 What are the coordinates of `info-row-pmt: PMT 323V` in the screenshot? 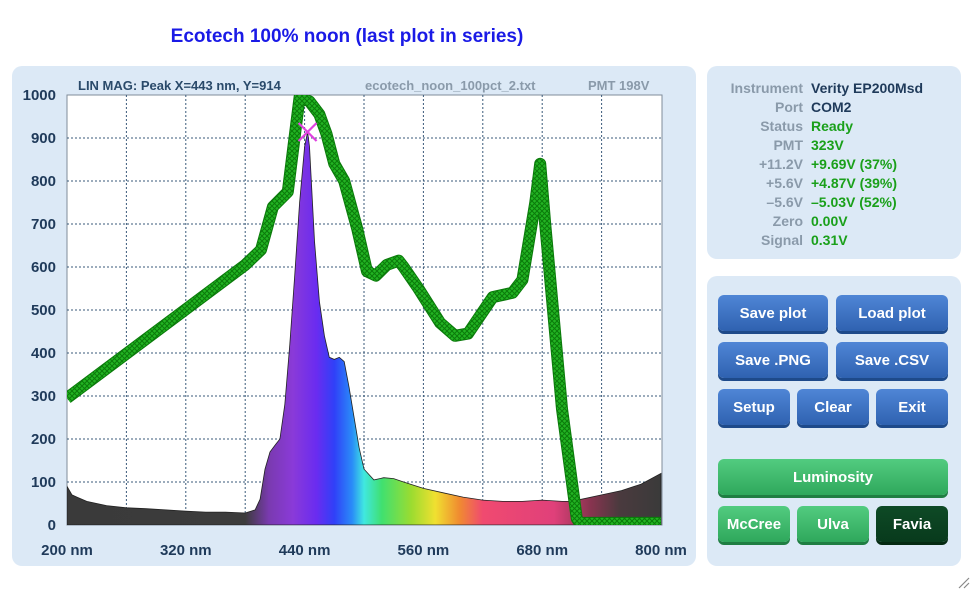 It's located at (834, 146).